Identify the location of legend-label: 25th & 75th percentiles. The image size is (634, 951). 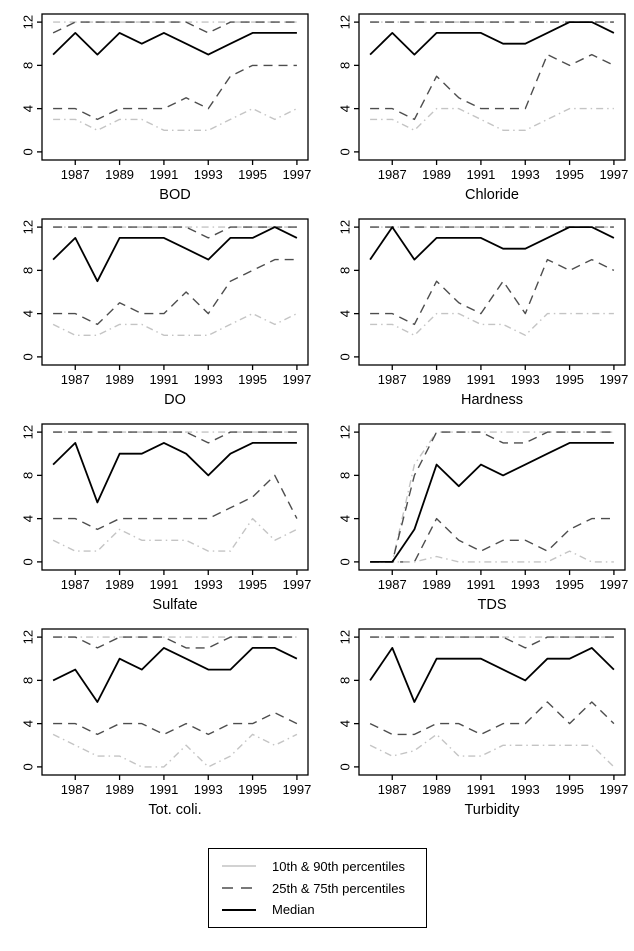
(338, 888).